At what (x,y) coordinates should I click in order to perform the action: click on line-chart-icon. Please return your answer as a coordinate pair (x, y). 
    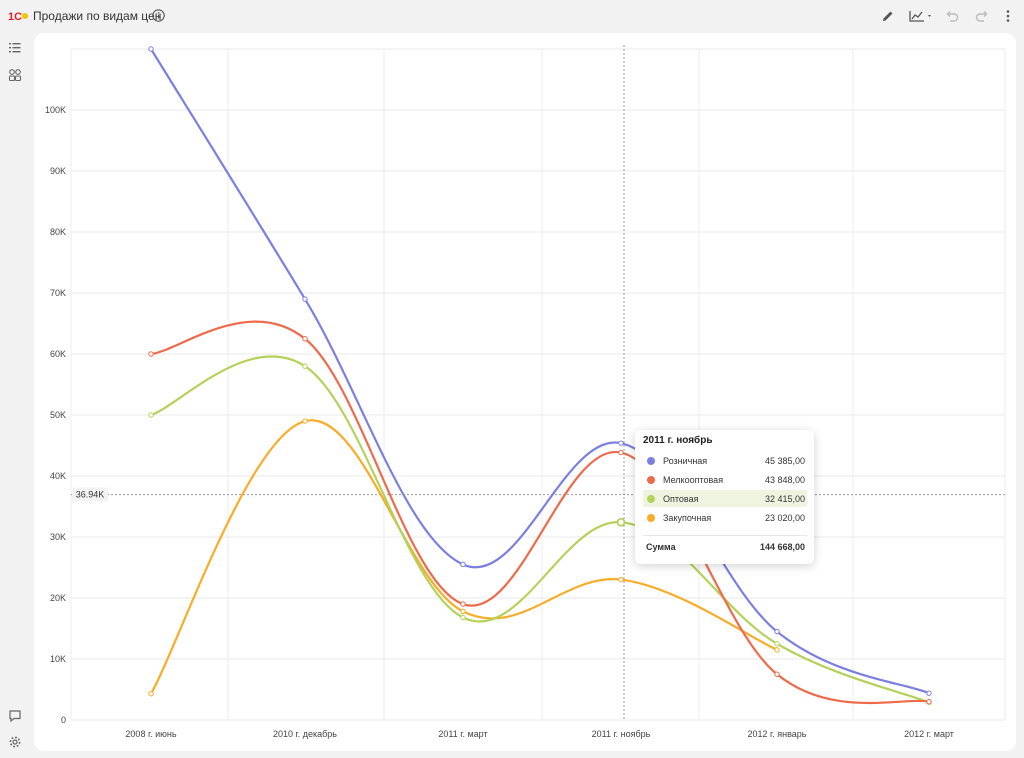
    Looking at the image, I should click on (921, 16).